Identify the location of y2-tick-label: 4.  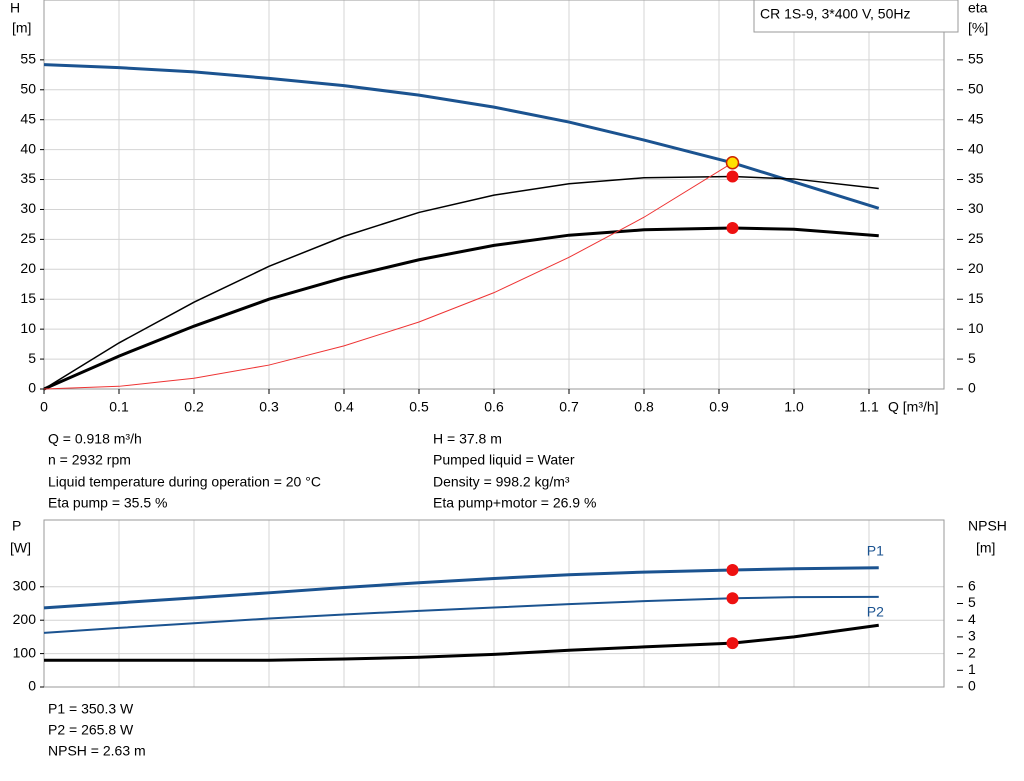
(972, 619).